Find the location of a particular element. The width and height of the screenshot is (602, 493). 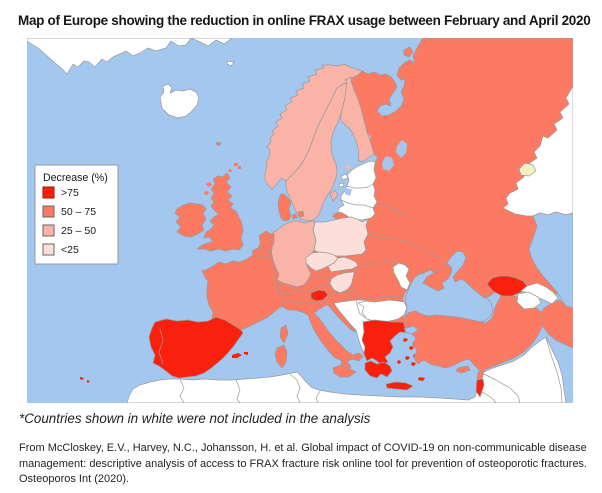

svg-text: 50 – 75 is located at coordinates (78, 212).